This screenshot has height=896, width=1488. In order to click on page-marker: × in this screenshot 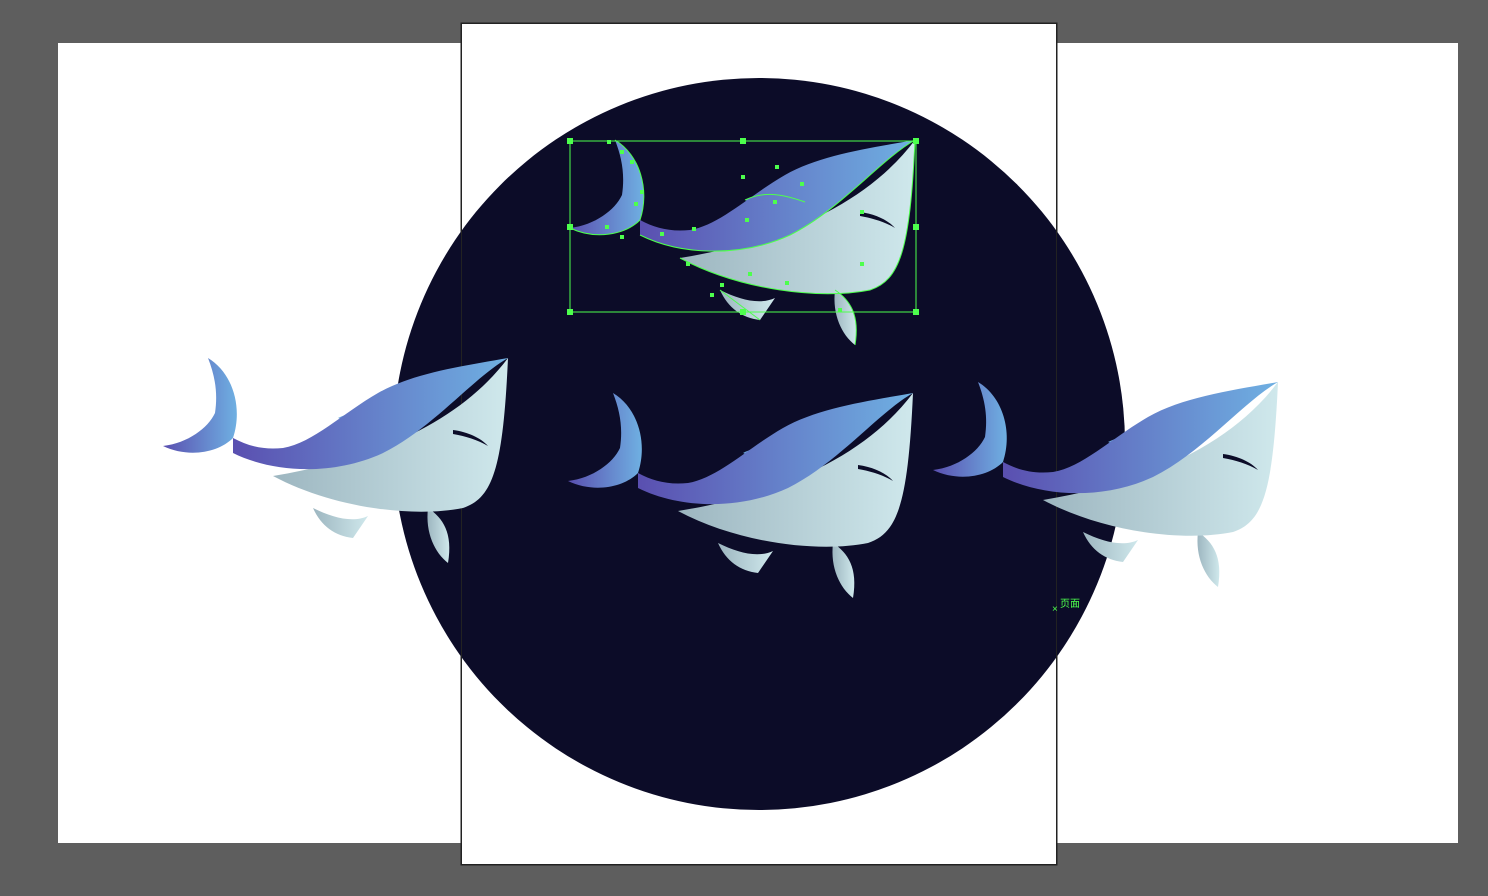, I will do `click(1055, 609)`.